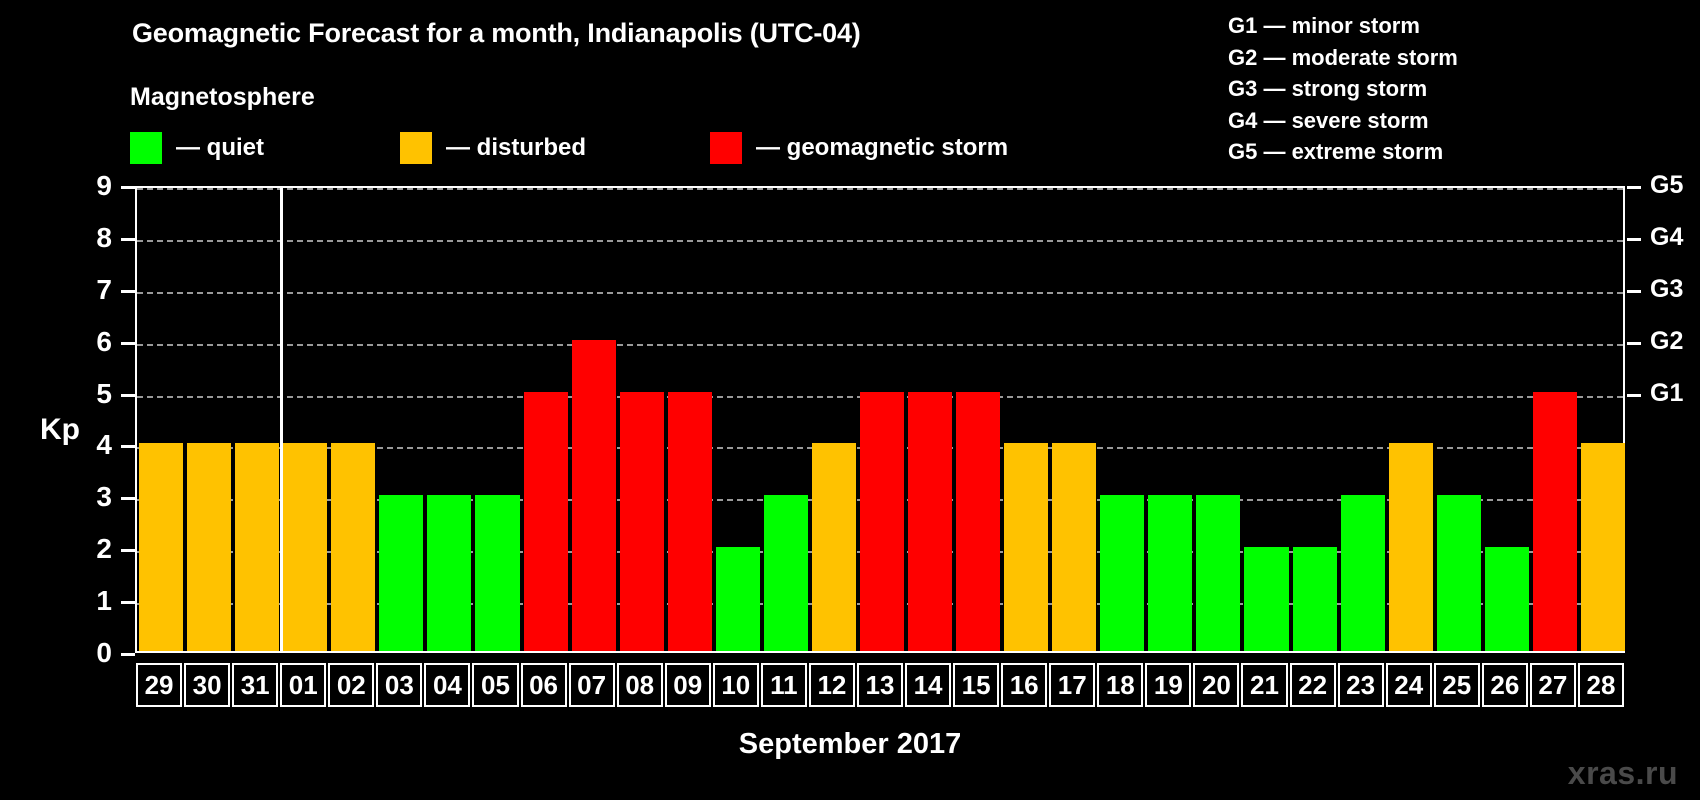 The image size is (1700, 800). Describe the element at coordinates (1667, 392) in the screenshot. I see `g-tick-label-G1: G1` at that location.